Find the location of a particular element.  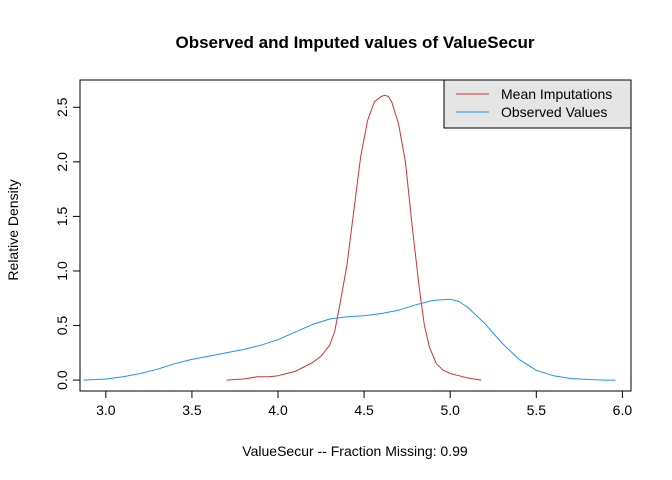

series-line-observed-values is located at coordinates (349, 339).